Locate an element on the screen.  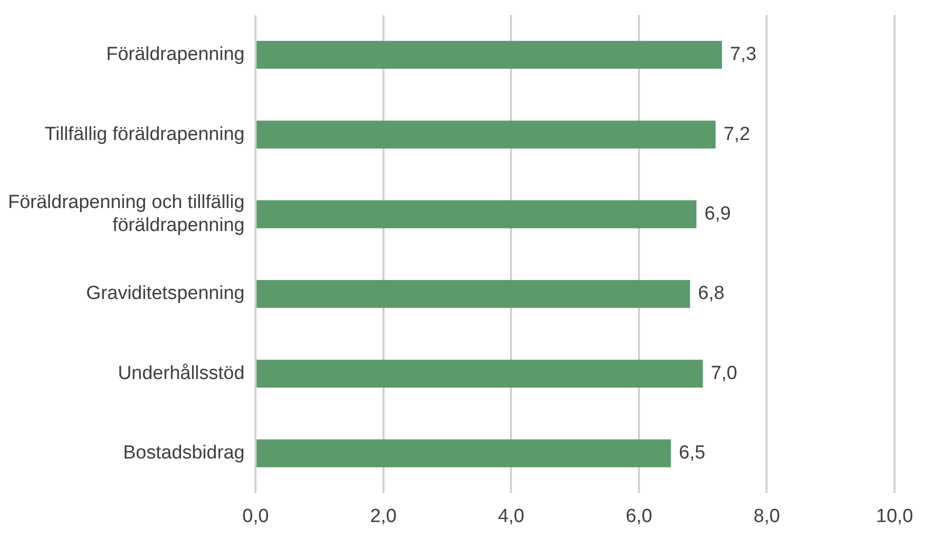
x-tick-label: 8,0 is located at coordinates (767, 516).